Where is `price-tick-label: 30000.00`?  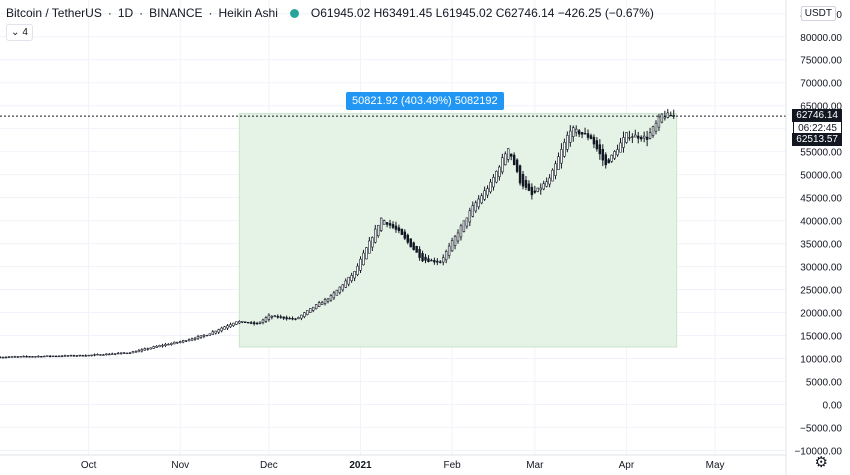
price-tick-label: 30000.00 is located at coordinates (821, 268).